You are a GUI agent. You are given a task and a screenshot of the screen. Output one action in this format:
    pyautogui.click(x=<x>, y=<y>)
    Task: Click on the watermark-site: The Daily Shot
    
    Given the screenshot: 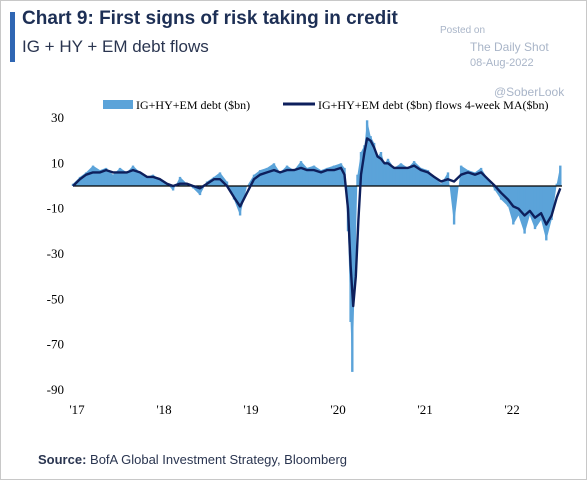 What is the action you would take?
    pyautogui.click(x=509, y=47)
    